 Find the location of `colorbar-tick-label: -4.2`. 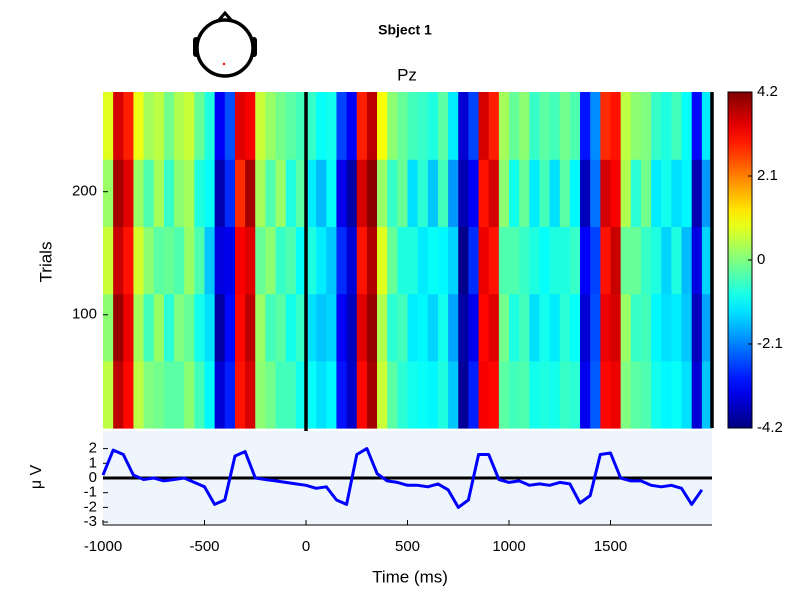

colorbar-tick-label: -4.2 is located at coordinates (770, 427).